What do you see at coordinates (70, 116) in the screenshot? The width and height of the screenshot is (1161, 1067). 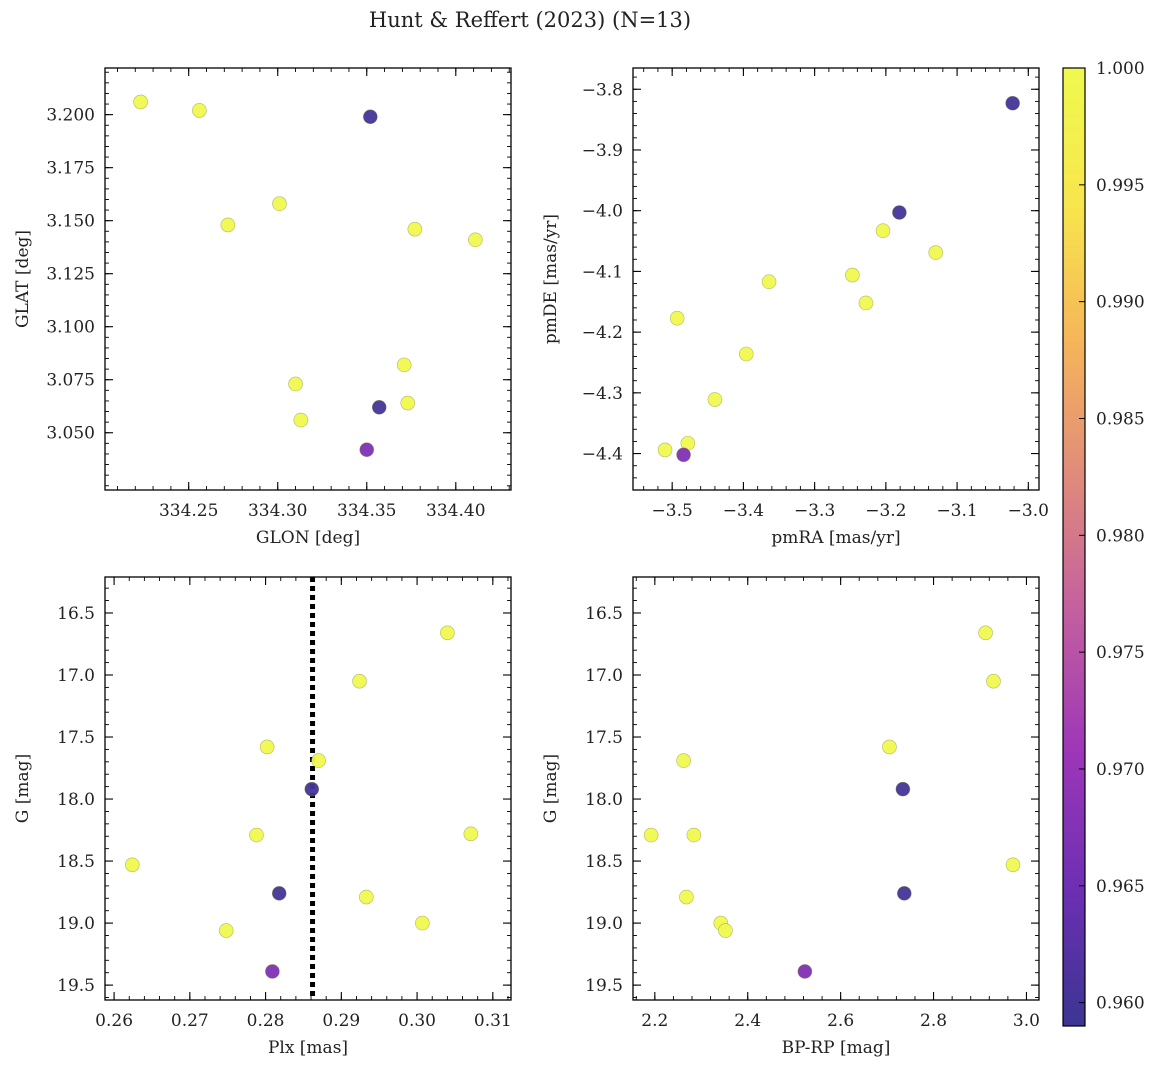 I see `y-tick-label: 3.200` at bounding box center [70, 116].